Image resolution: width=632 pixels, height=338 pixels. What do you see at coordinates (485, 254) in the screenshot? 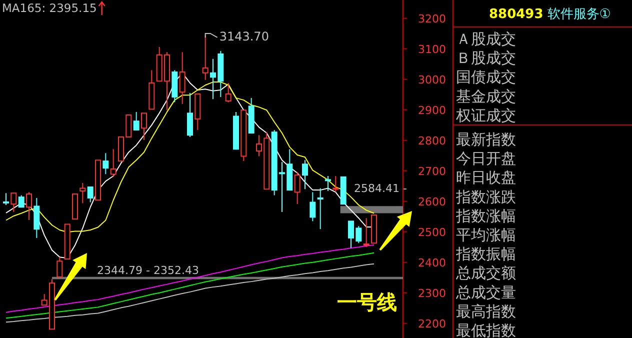
I see `text: 指数振幅` at bounding box center [485, 254].